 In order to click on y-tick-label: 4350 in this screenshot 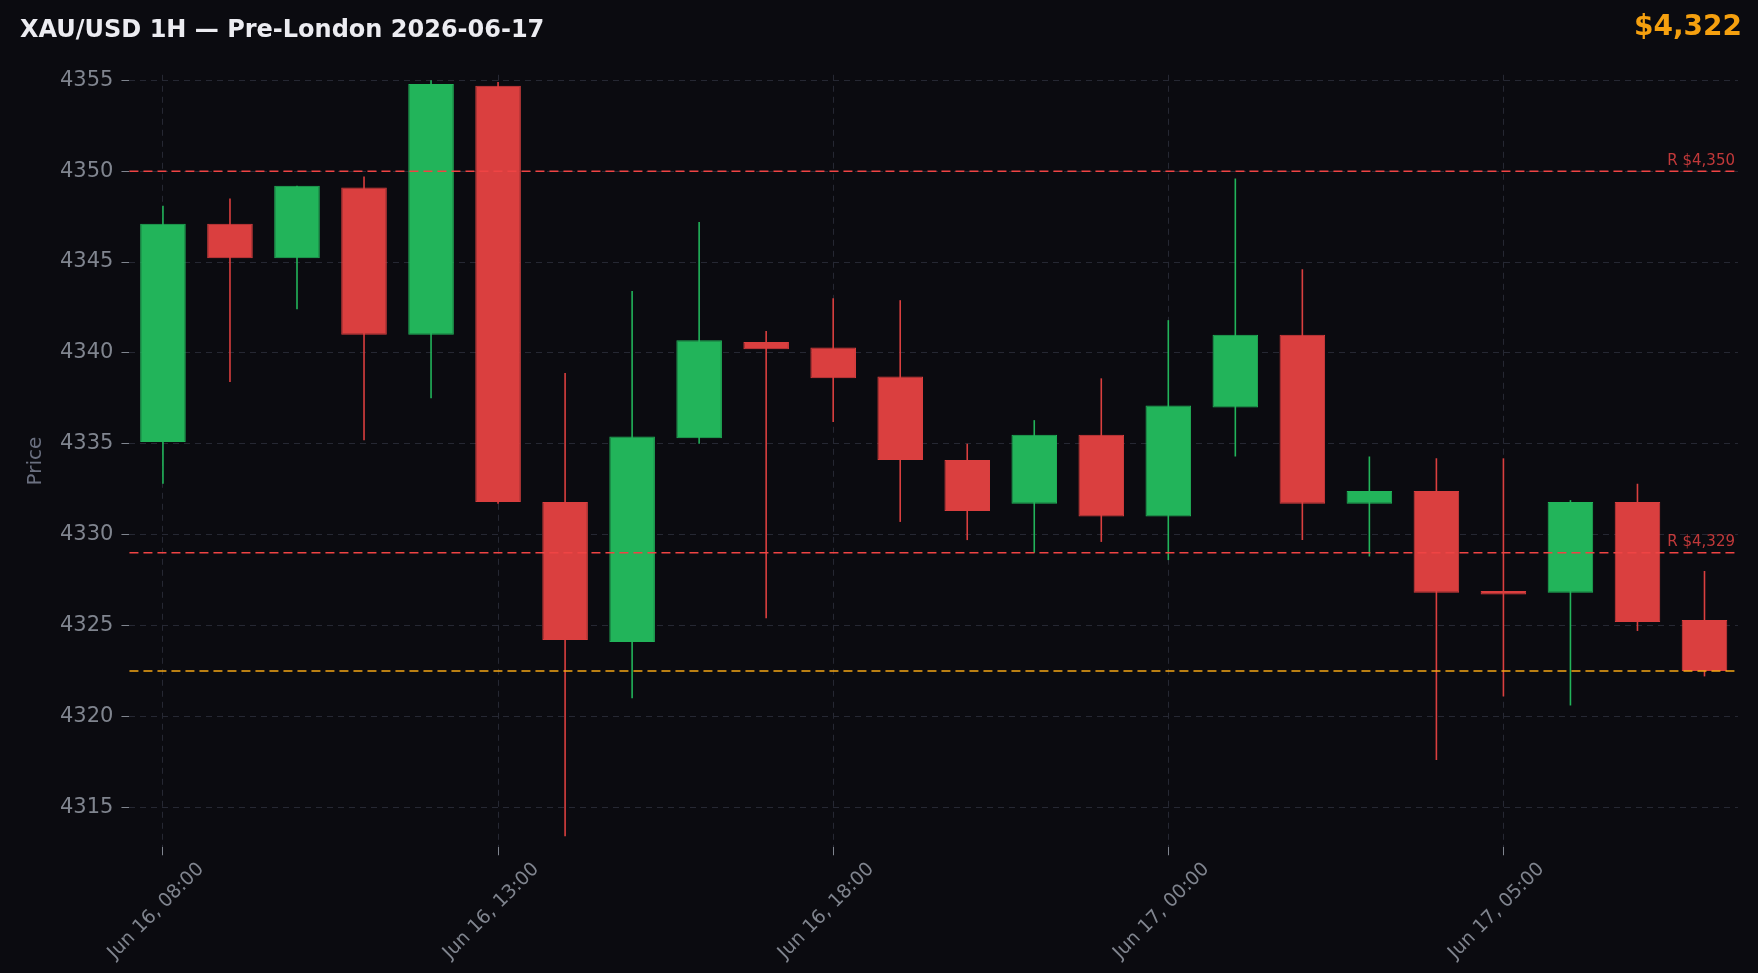, I will do `click(86, 169)`.